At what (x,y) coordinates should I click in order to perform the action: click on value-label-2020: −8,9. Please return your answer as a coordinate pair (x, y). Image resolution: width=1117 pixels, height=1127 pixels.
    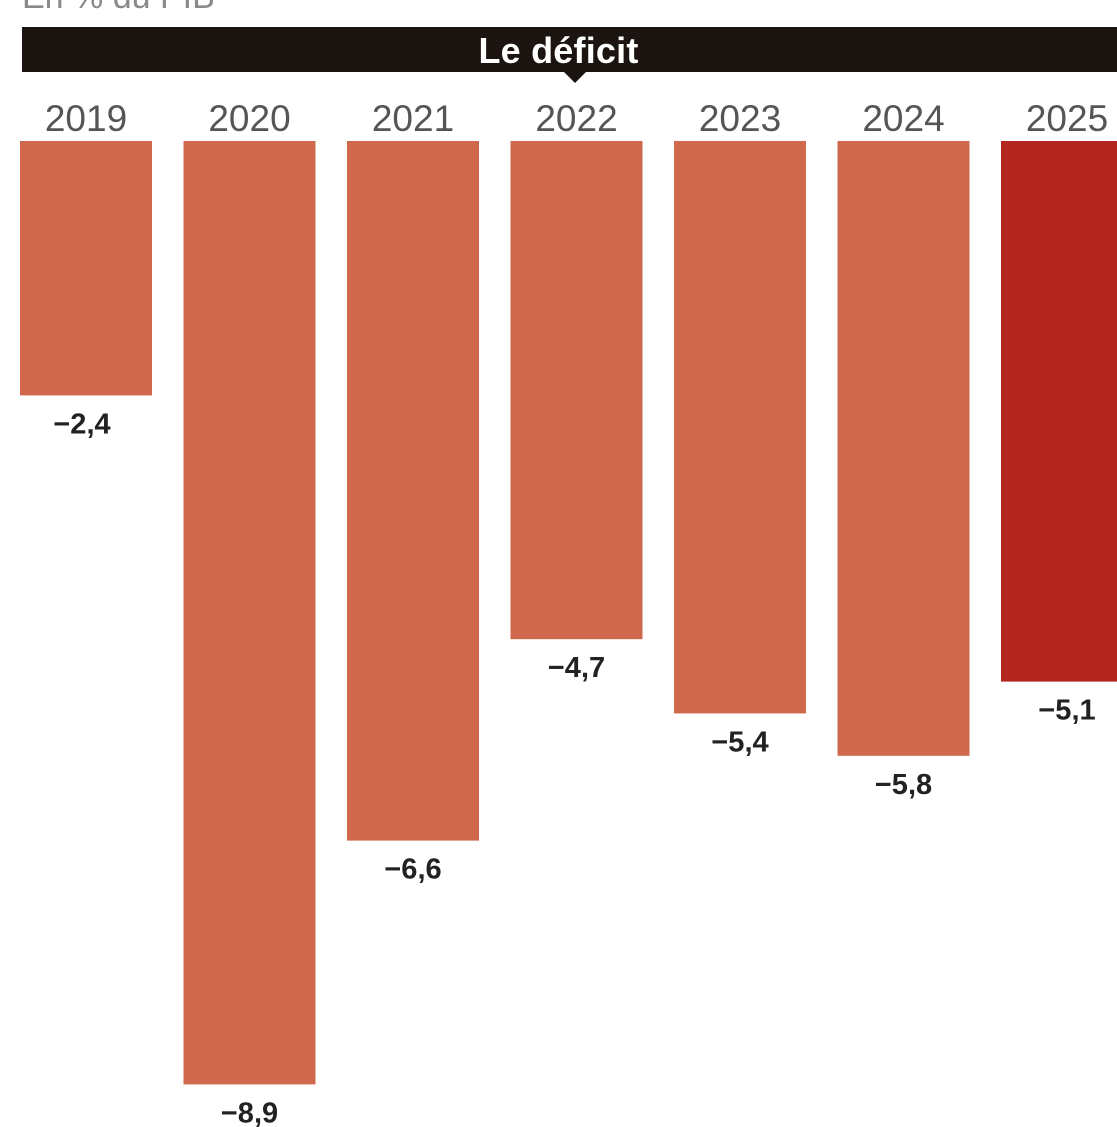
    Looking at the image, I should click on (249, 1112).